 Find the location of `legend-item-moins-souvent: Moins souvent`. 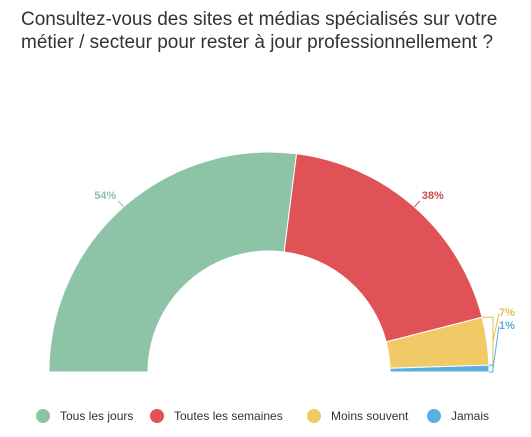

legend-item-moins-souvent: Moins souvent is located at coordinates (357, 416).